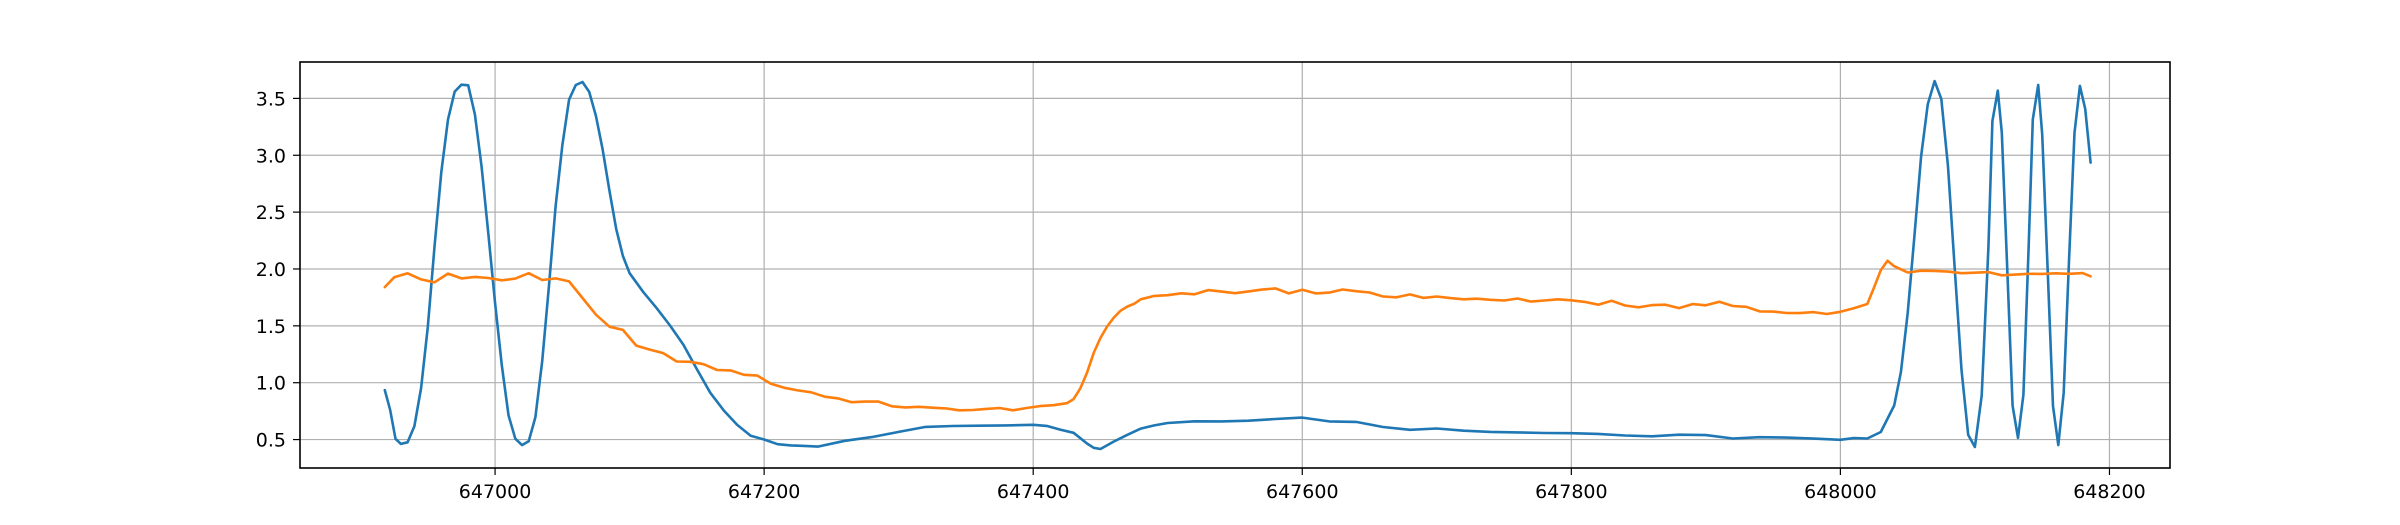 Image resolution: width=2400 pixels, height=525 pixels. Describe the element at coordinates (271, 99) in the screenshot. I see `y-tick-label: 3.5` at that location.